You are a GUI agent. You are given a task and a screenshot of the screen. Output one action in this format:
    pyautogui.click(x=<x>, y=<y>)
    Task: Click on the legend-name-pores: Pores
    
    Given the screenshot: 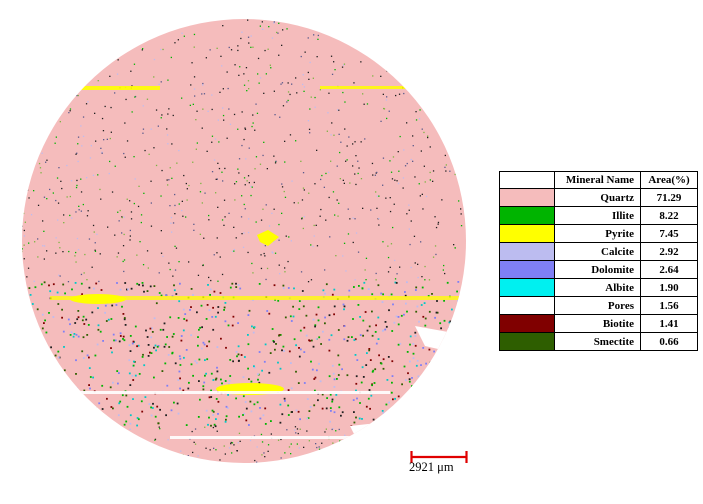 What is the action you would take?
    pyautogui.click(x=597, y=305)
    